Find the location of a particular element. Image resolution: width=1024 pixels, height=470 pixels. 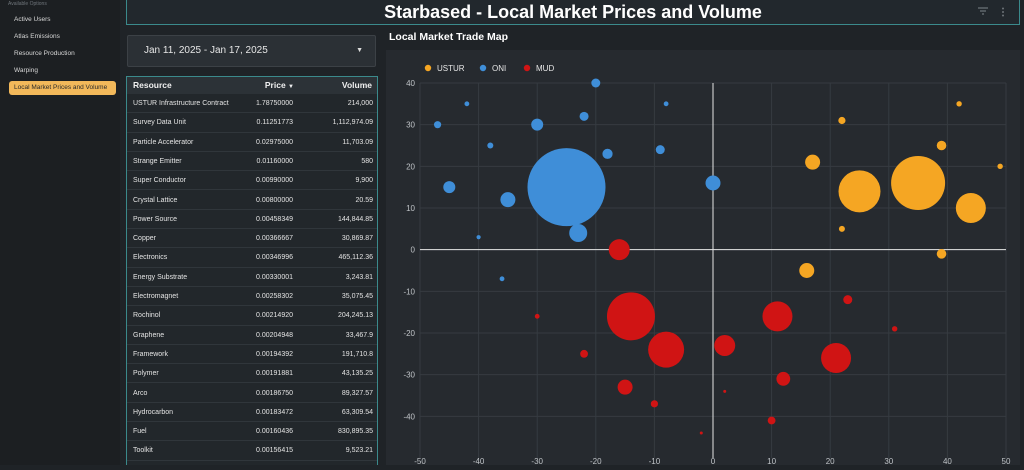

cell-price: 0.00990000 is located at coordinates (274, 181).